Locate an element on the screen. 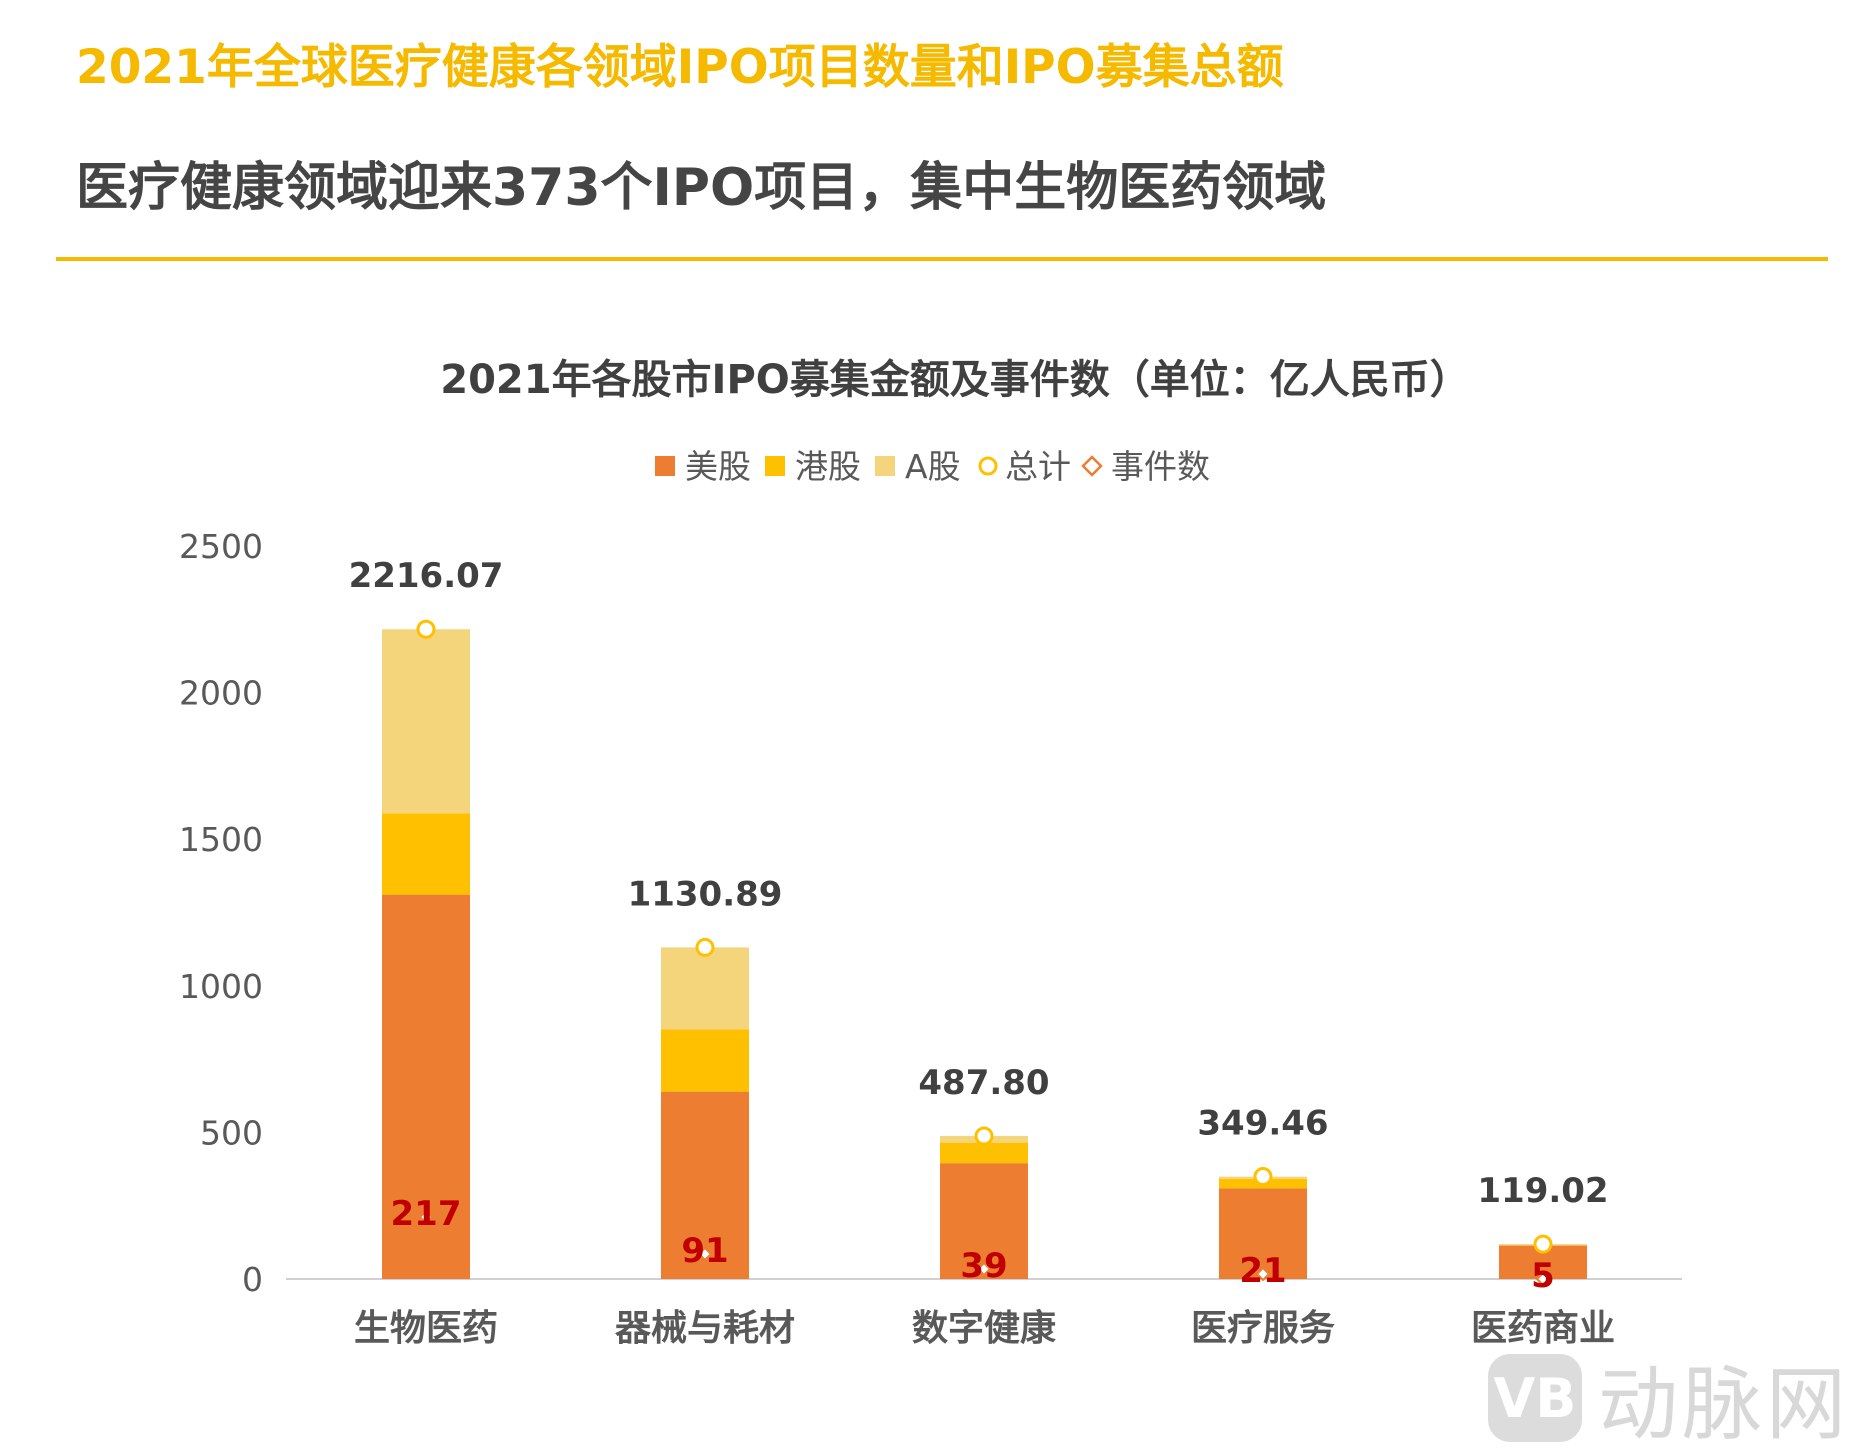 The image size is (1861, 1456). legend-label: A股 is located at coordinates (933, 466).